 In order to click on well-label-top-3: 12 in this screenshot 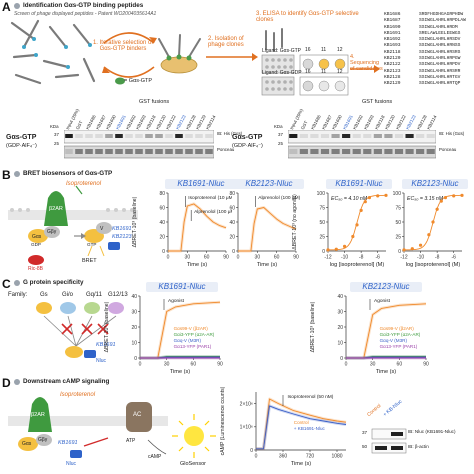, I will do `click(340, 50)`.